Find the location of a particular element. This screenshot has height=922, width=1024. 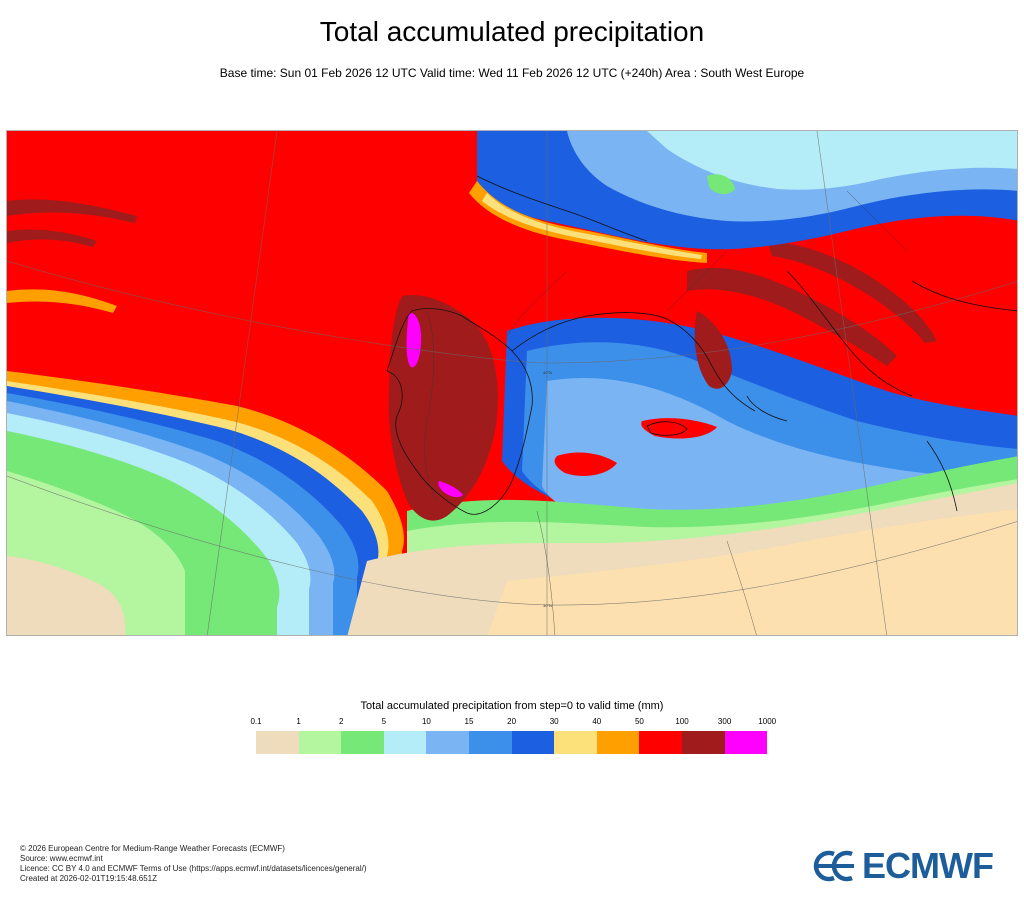

legend-tick: 2 is located at coordinates (341, 721).